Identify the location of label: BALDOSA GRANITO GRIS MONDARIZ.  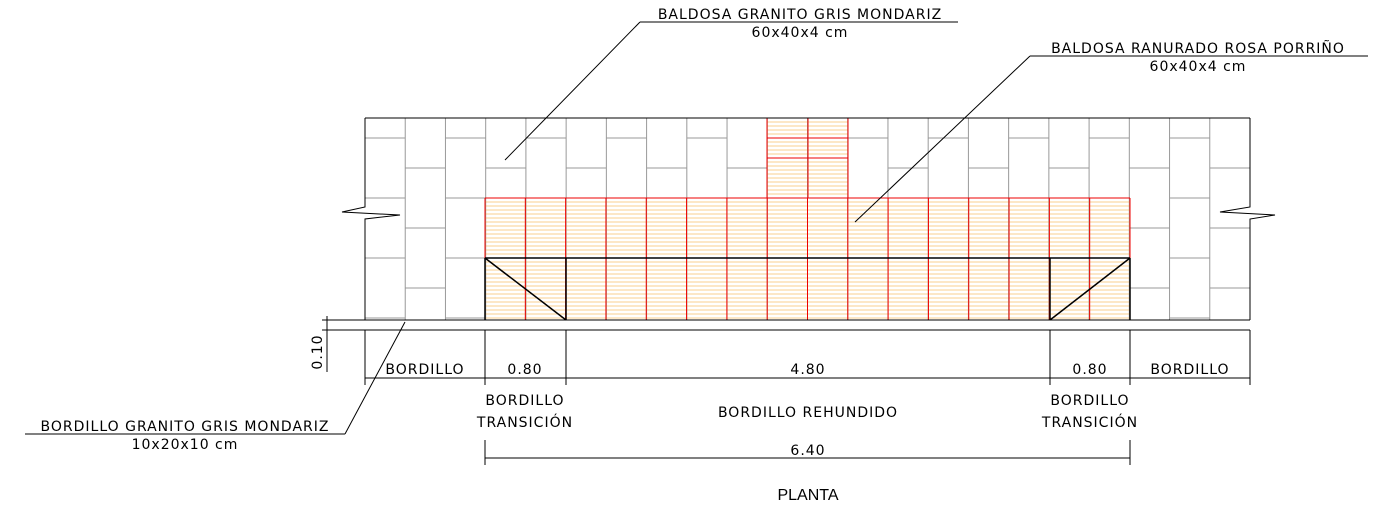
(800, 15).